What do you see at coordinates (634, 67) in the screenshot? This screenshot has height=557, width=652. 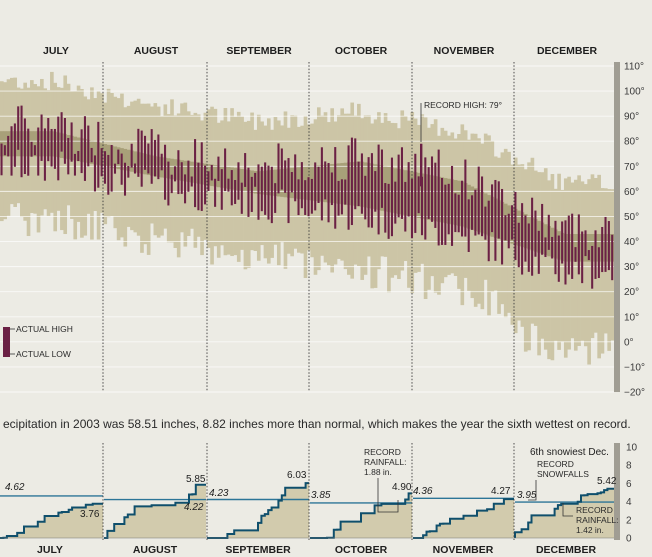 I see `temperature-tick-label: 110°` at bounding box center [634, 67].